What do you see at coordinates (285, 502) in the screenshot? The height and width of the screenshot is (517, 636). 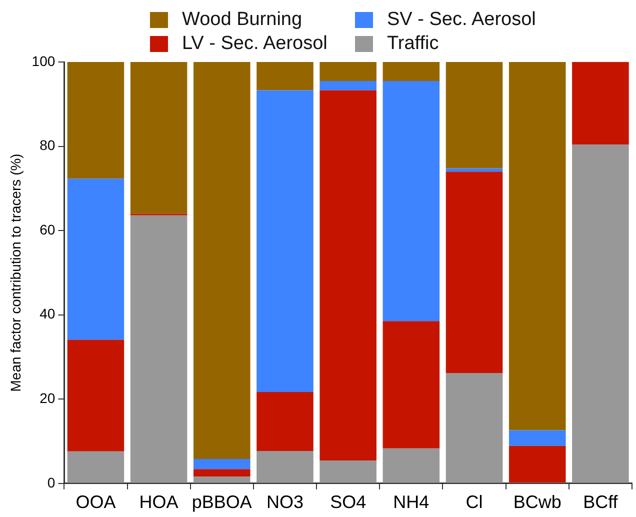 I see `x-tick-label: NO3` at bounding box center [285, 502].